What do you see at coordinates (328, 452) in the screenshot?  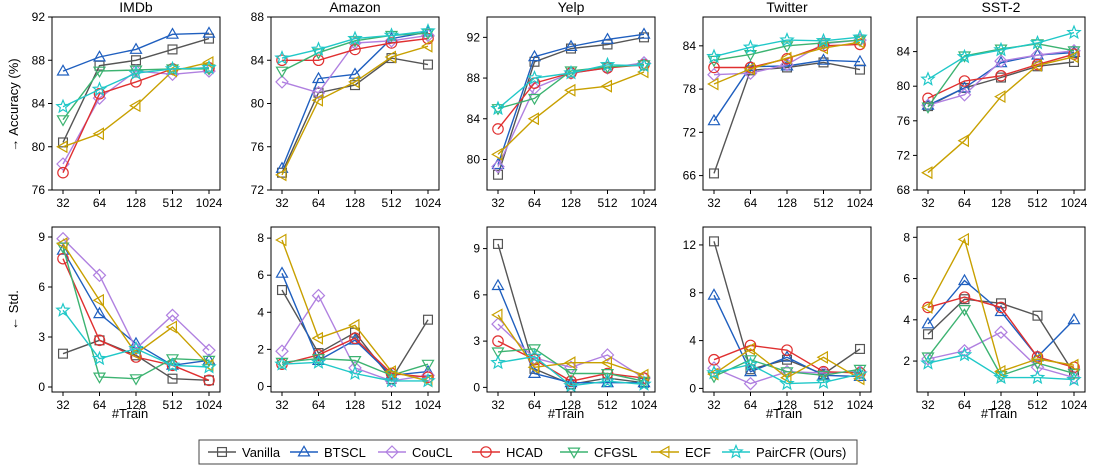 I see `legend-item: BTSCL` at bounding box center [328, 452].